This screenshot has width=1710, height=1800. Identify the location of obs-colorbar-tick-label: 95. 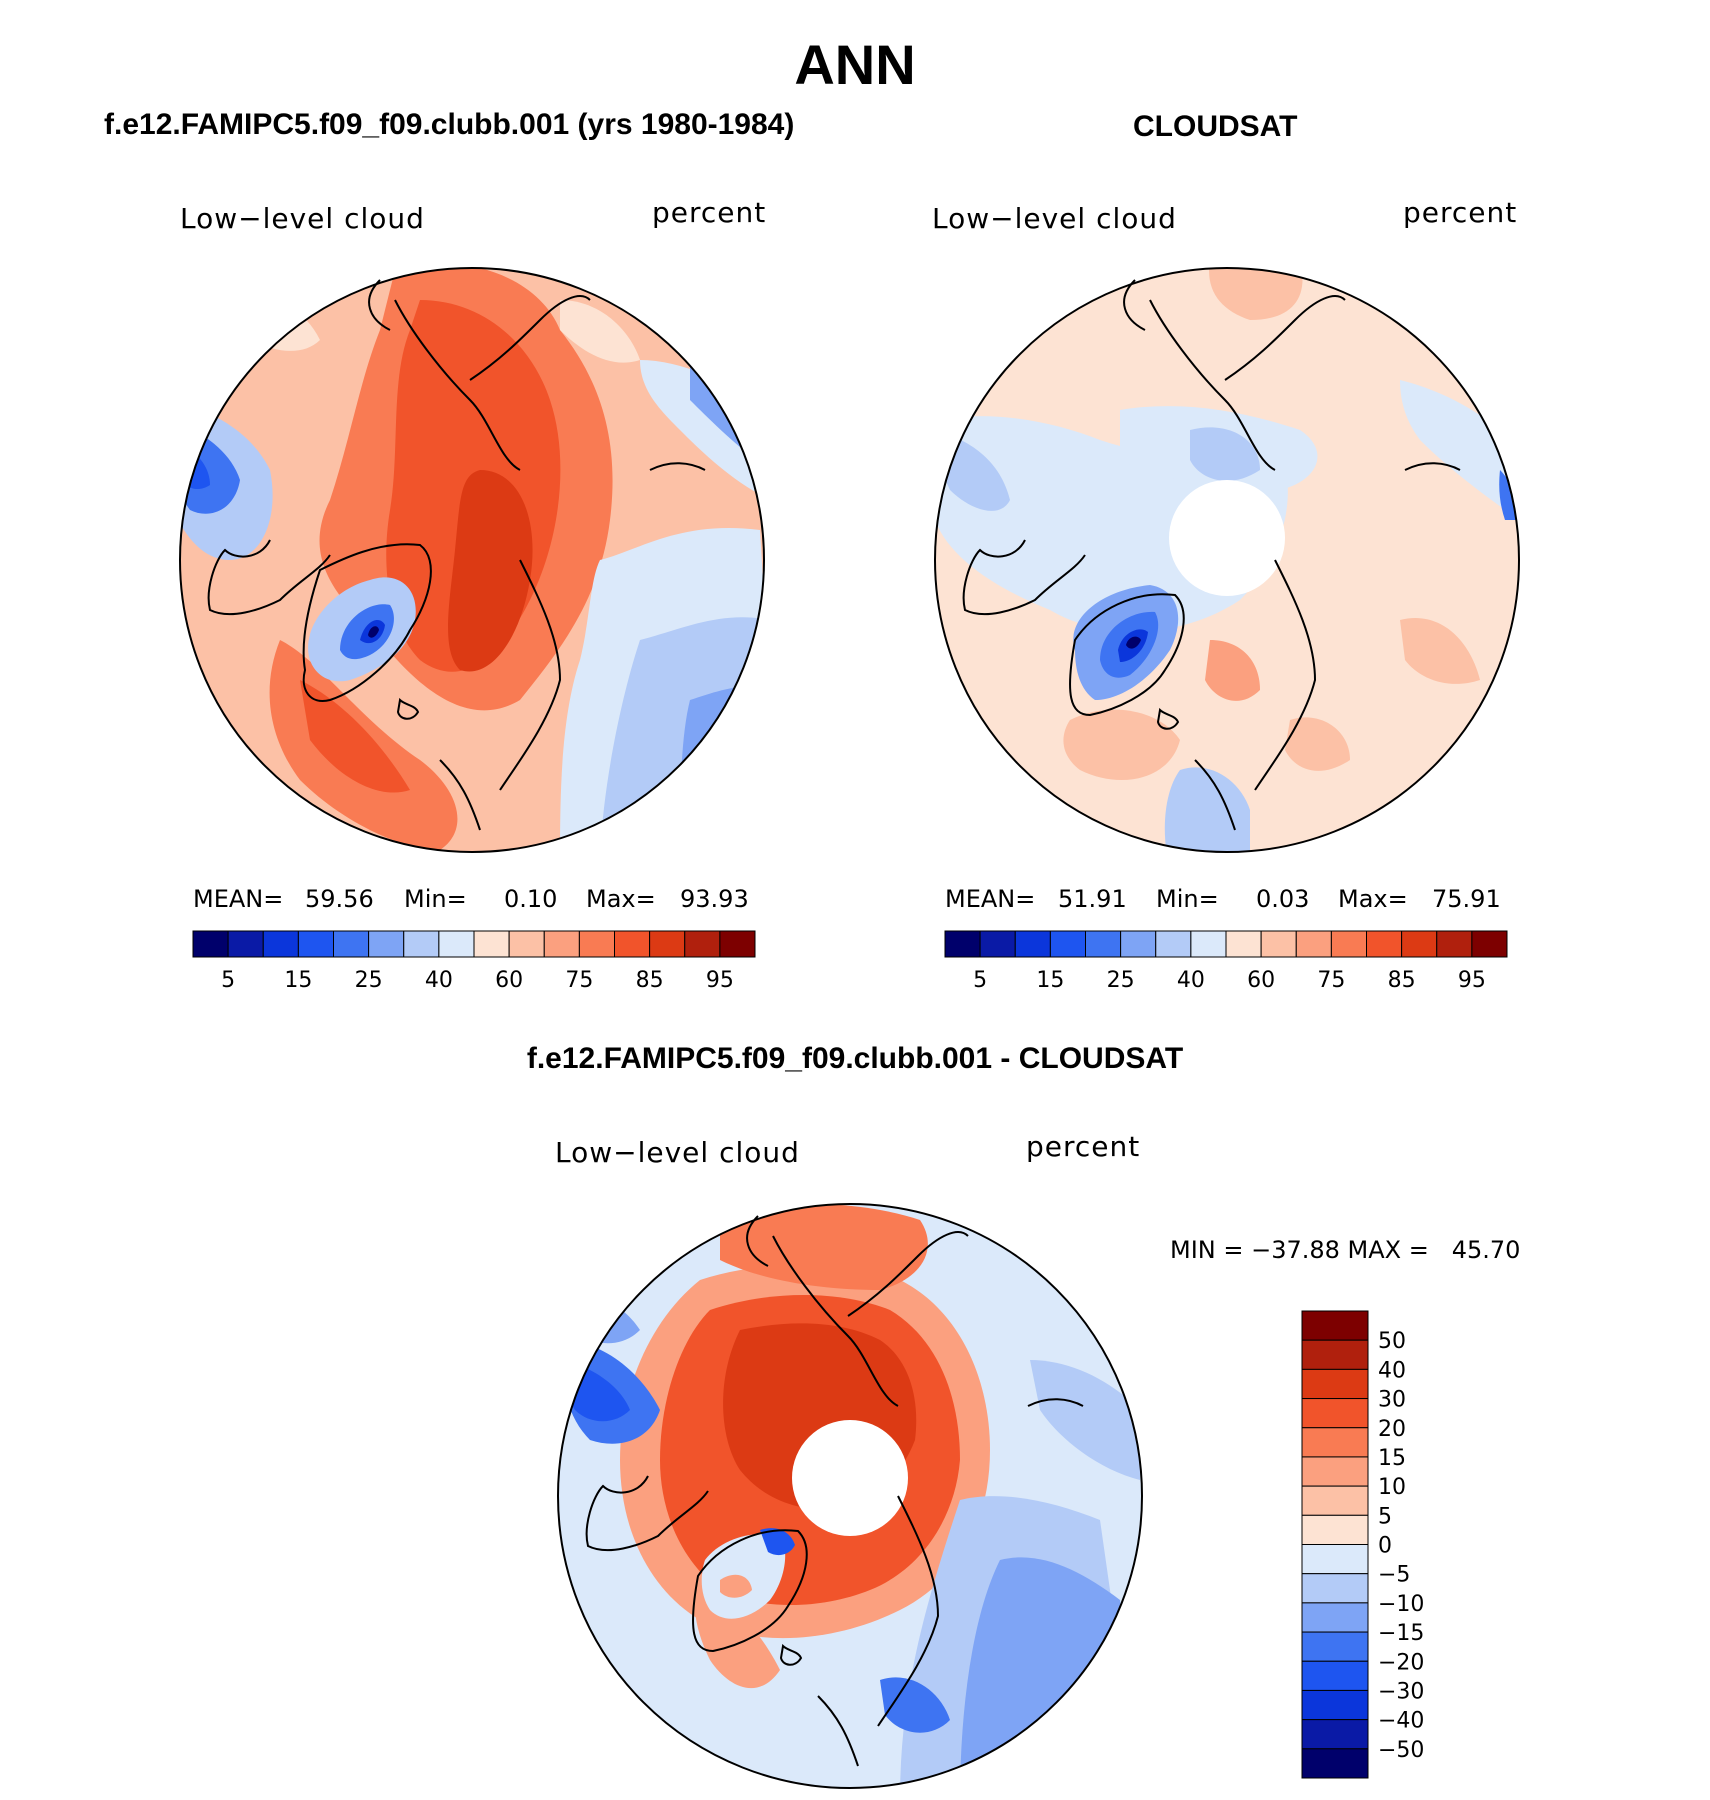
(1472, 980).